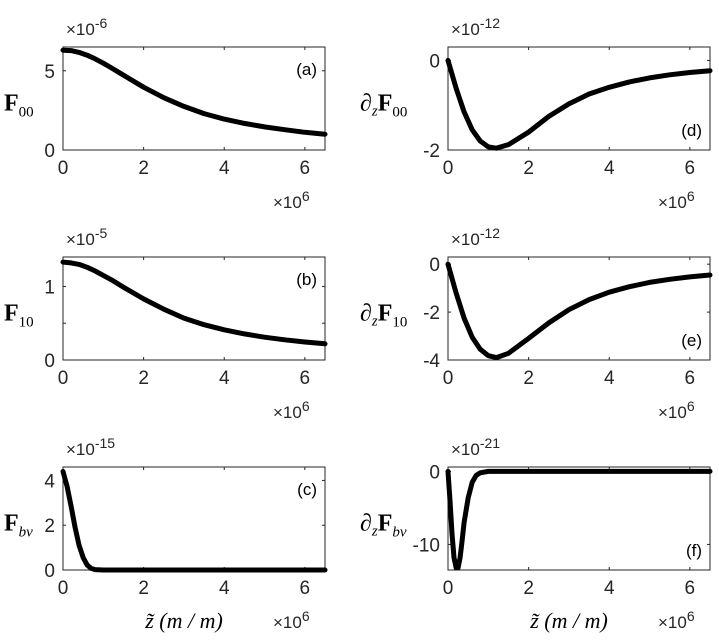  What do you see at coordinates (694, 550) in the screenshot?
I see `panel-label: (f)` at bounding box center [694, 550].